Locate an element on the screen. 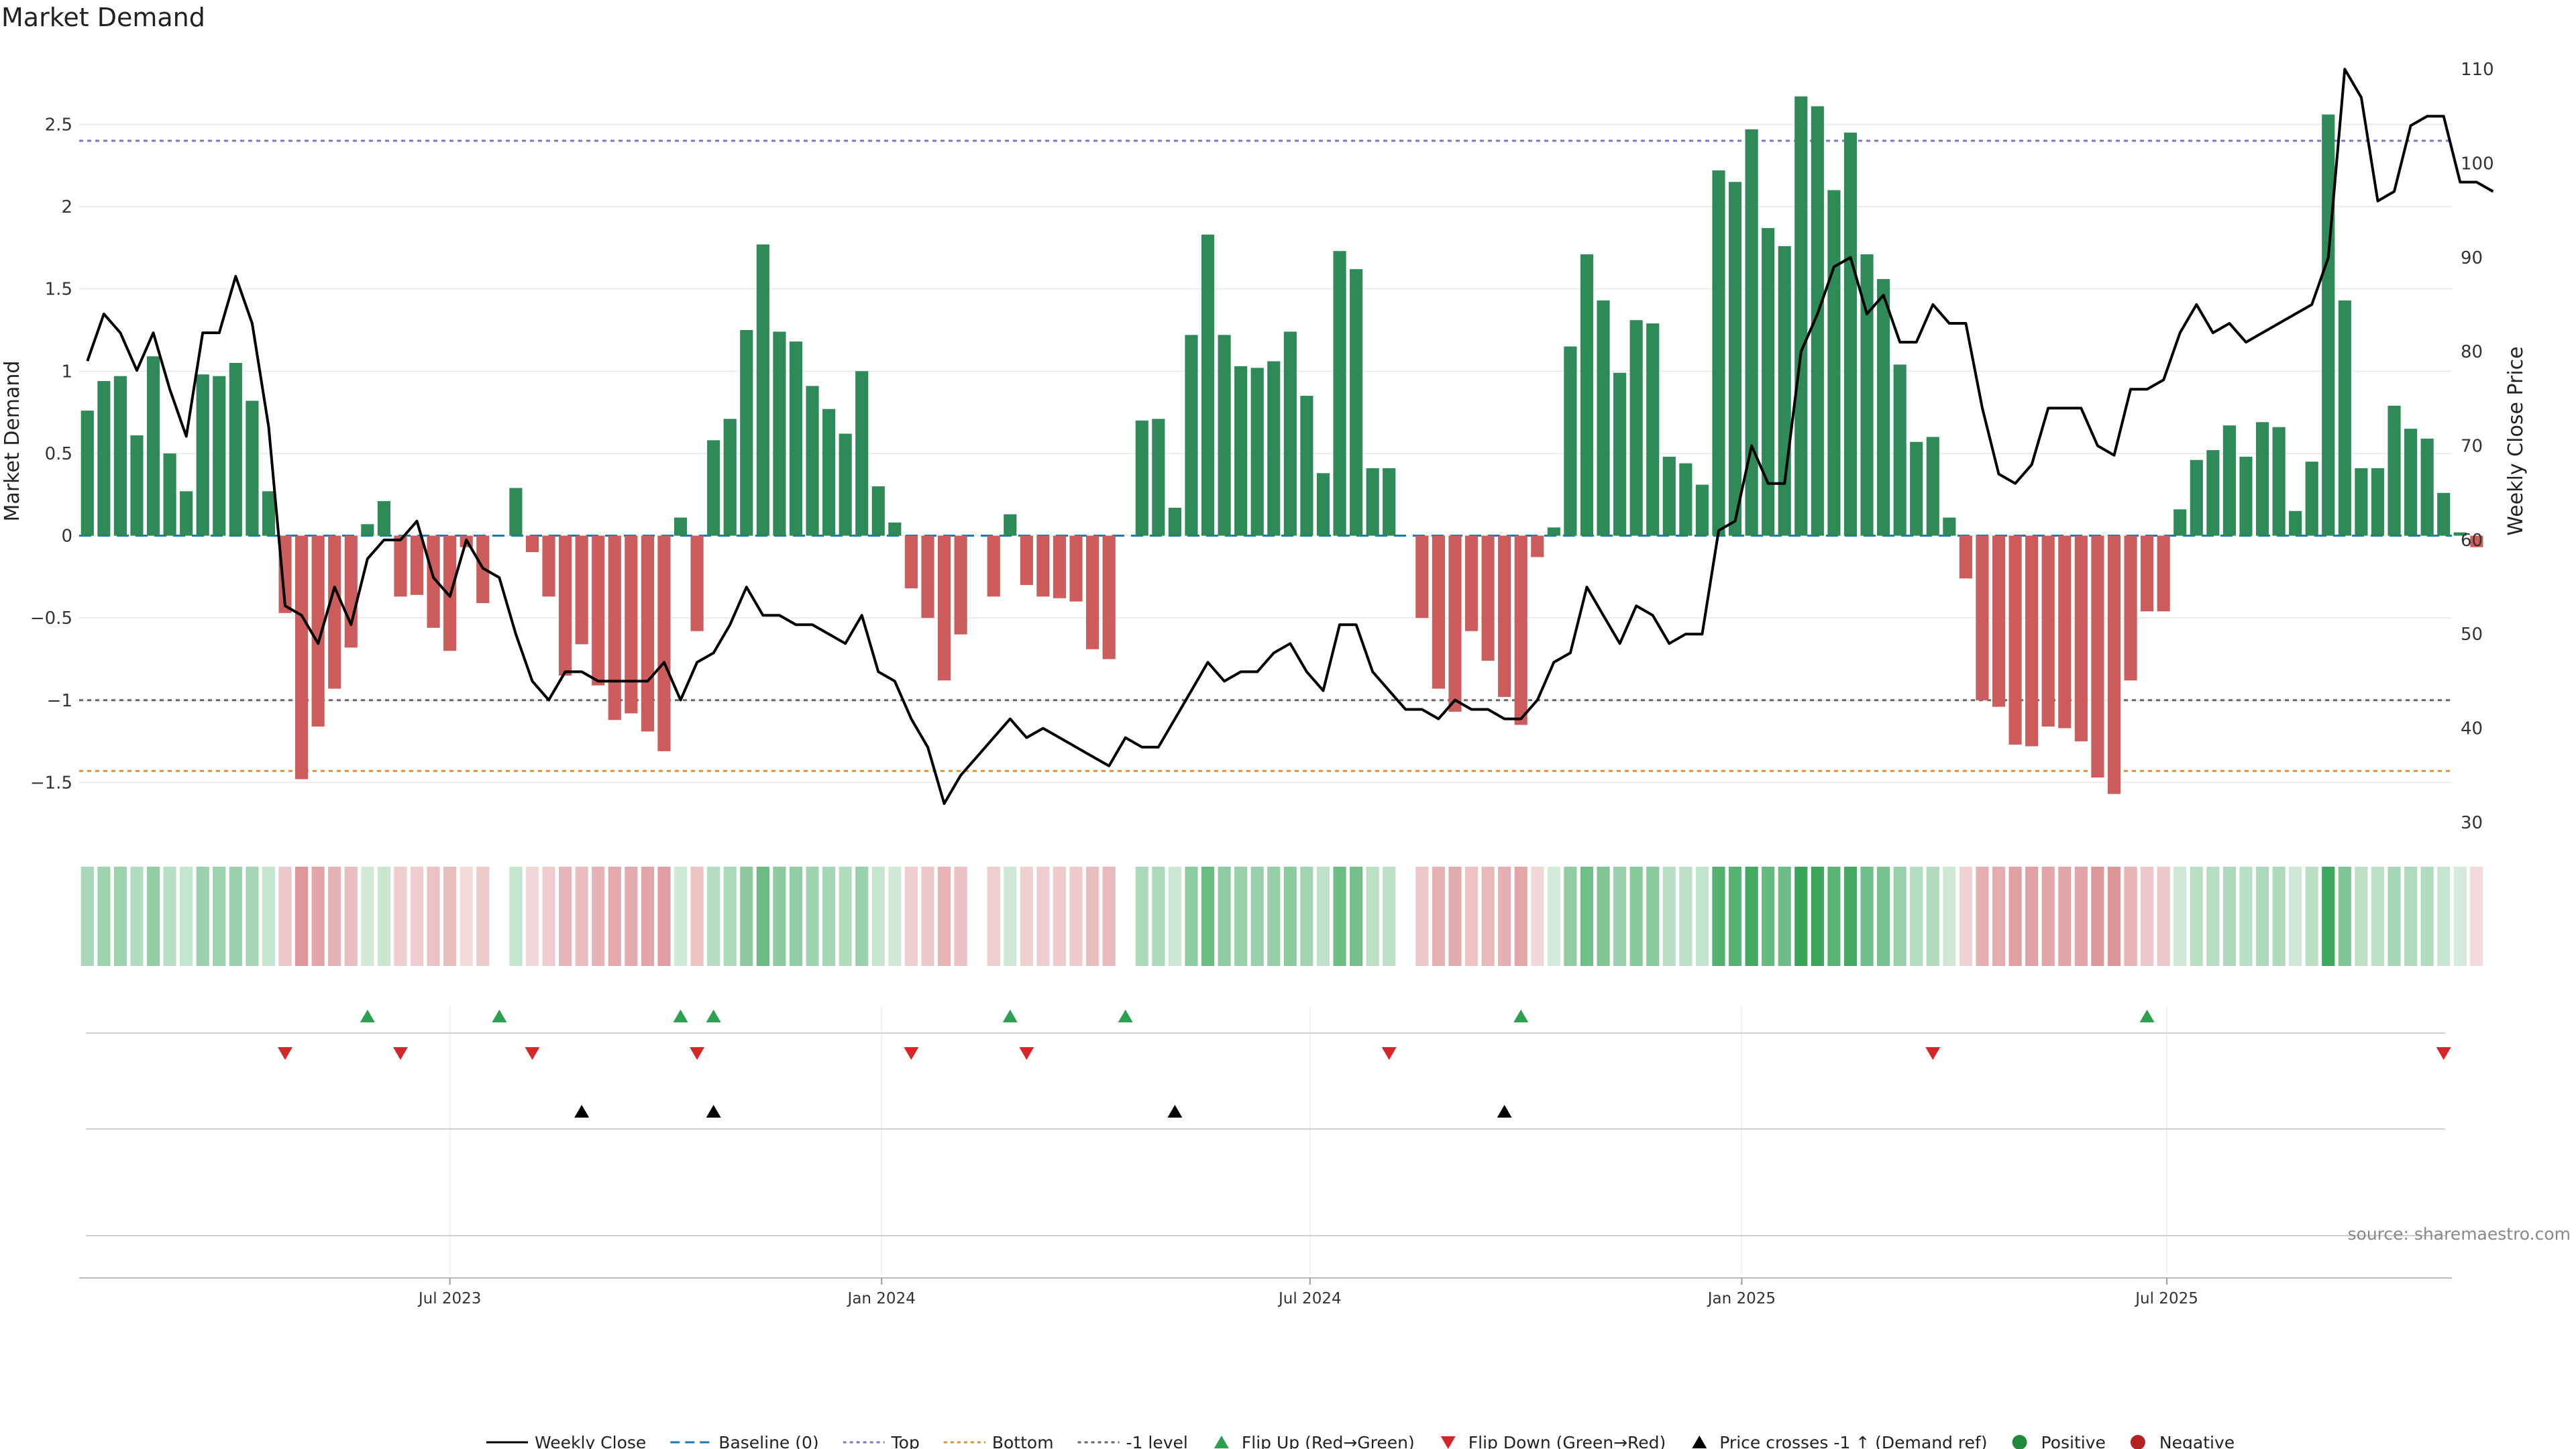 This screenshot has width=2576, height=1449. chart-title: Market Demand is located at coordinates (103, 17).